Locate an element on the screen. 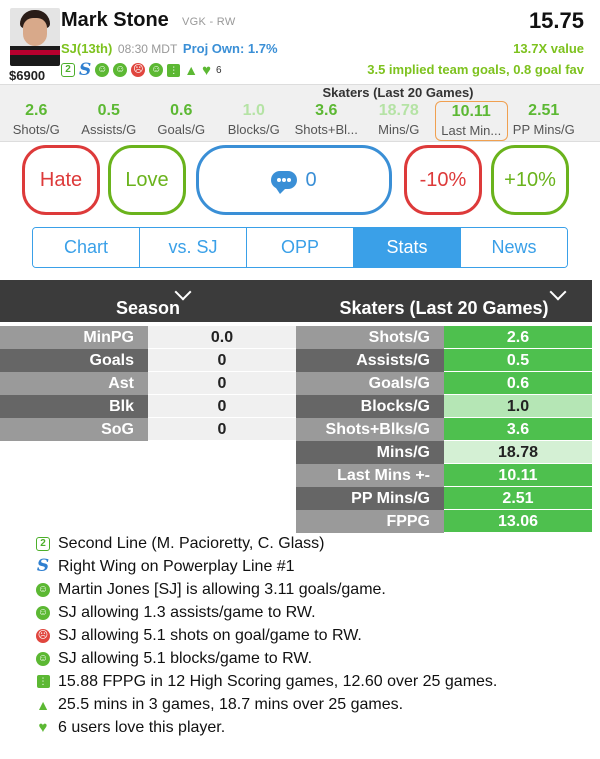  season-row: Goals 0 is located at coordinates (148, 360).